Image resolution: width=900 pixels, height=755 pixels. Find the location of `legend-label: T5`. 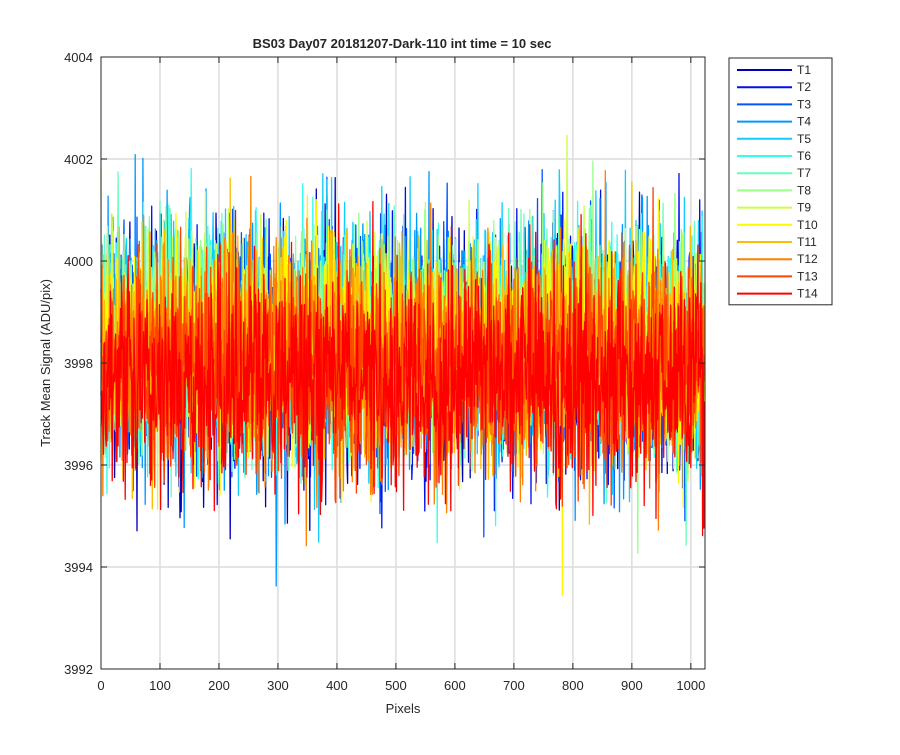

legend-label: T5 is located at coordinates (804, 139).